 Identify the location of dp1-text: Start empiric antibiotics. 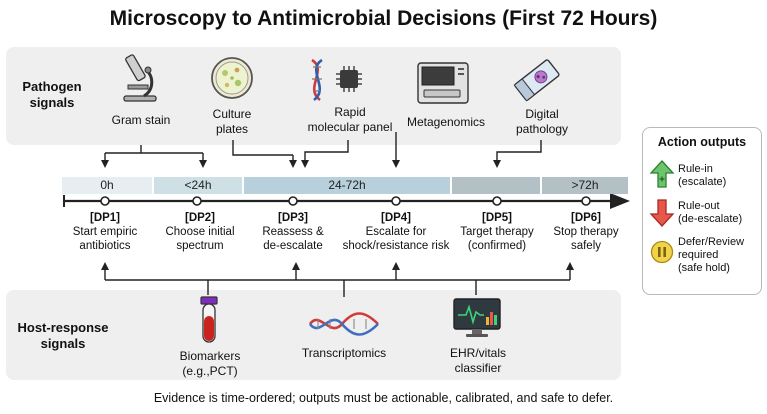
(105, 239).